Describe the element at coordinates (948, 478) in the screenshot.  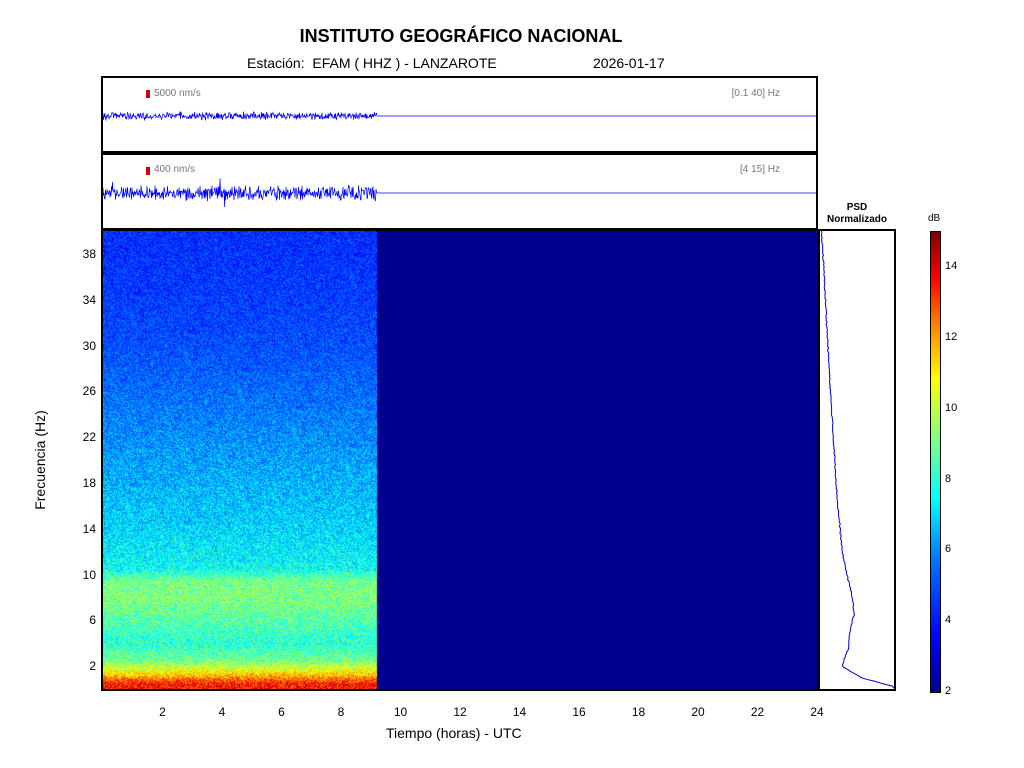
I see `colorbar-tick-label: 8` at that location.